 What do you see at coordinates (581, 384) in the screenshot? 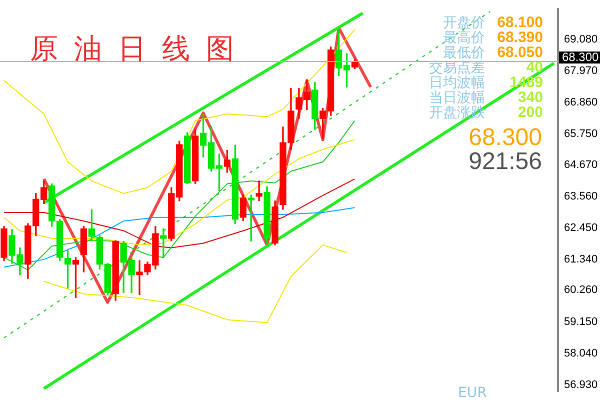
I see `y-tick-label: 56.930` at bounding box center [581, 384].